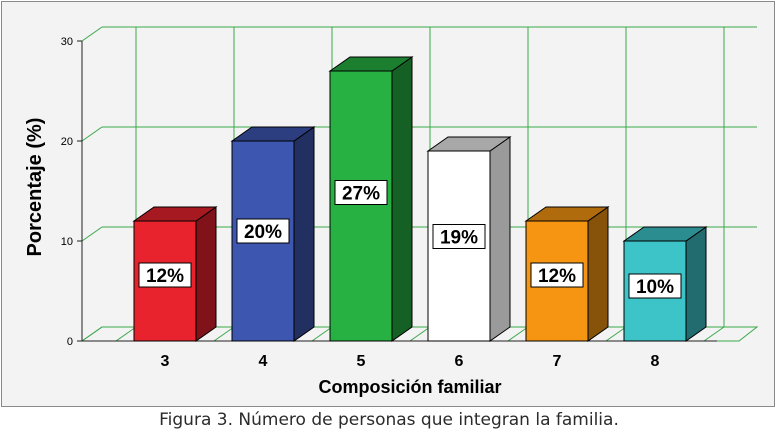 The image size is (778, 435). What do you see at coordinates (557, 361) in the screenshot?
I see `x-tick-label: 7` at bounding box center [557, 361].